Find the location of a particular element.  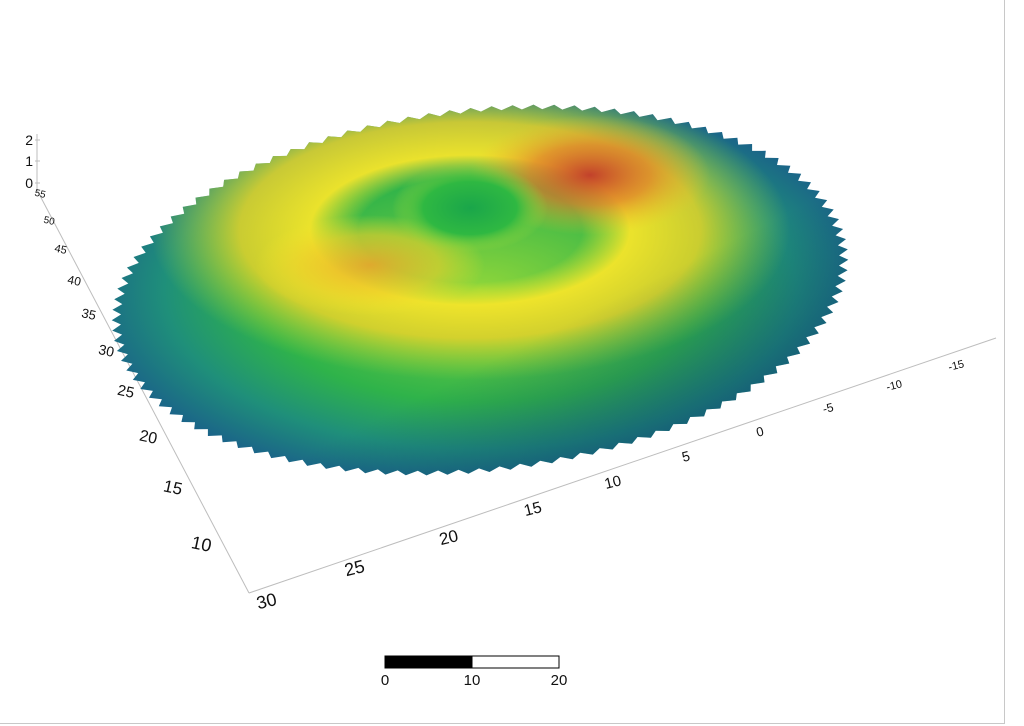

y-tick-label: 30 is located at coordinates (106, 350).